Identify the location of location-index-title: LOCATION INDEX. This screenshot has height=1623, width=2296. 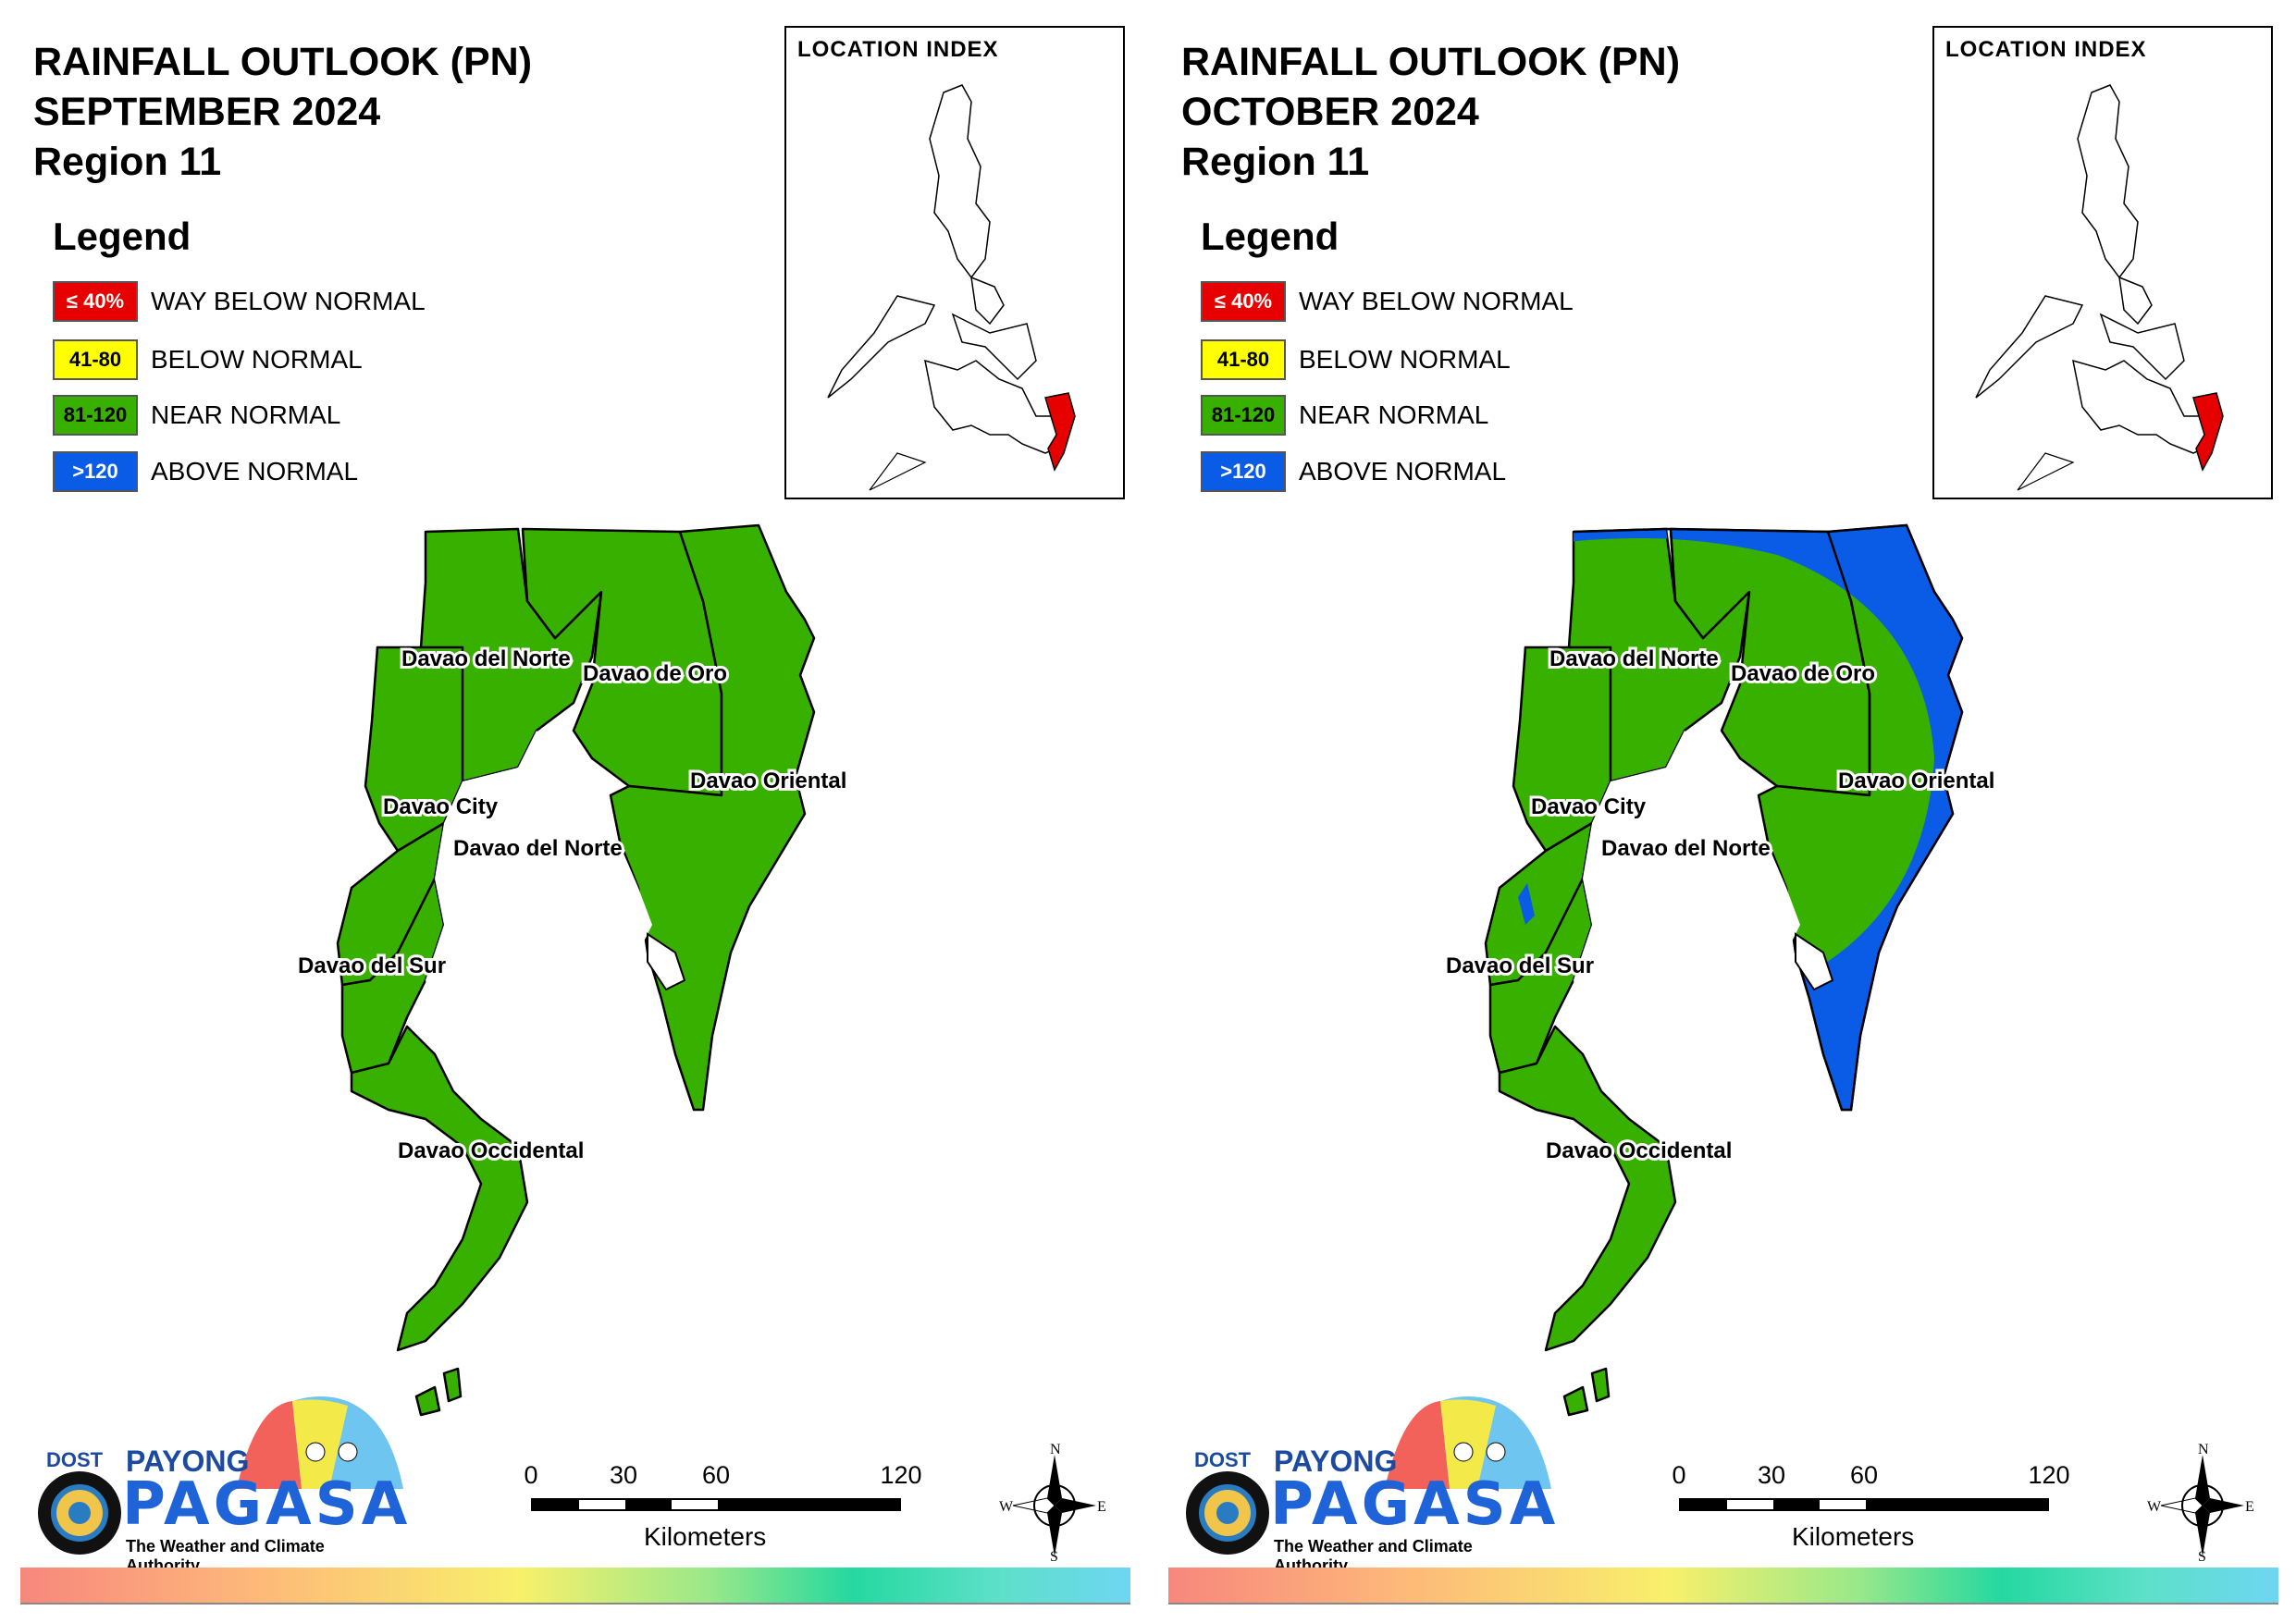
(898, 49).